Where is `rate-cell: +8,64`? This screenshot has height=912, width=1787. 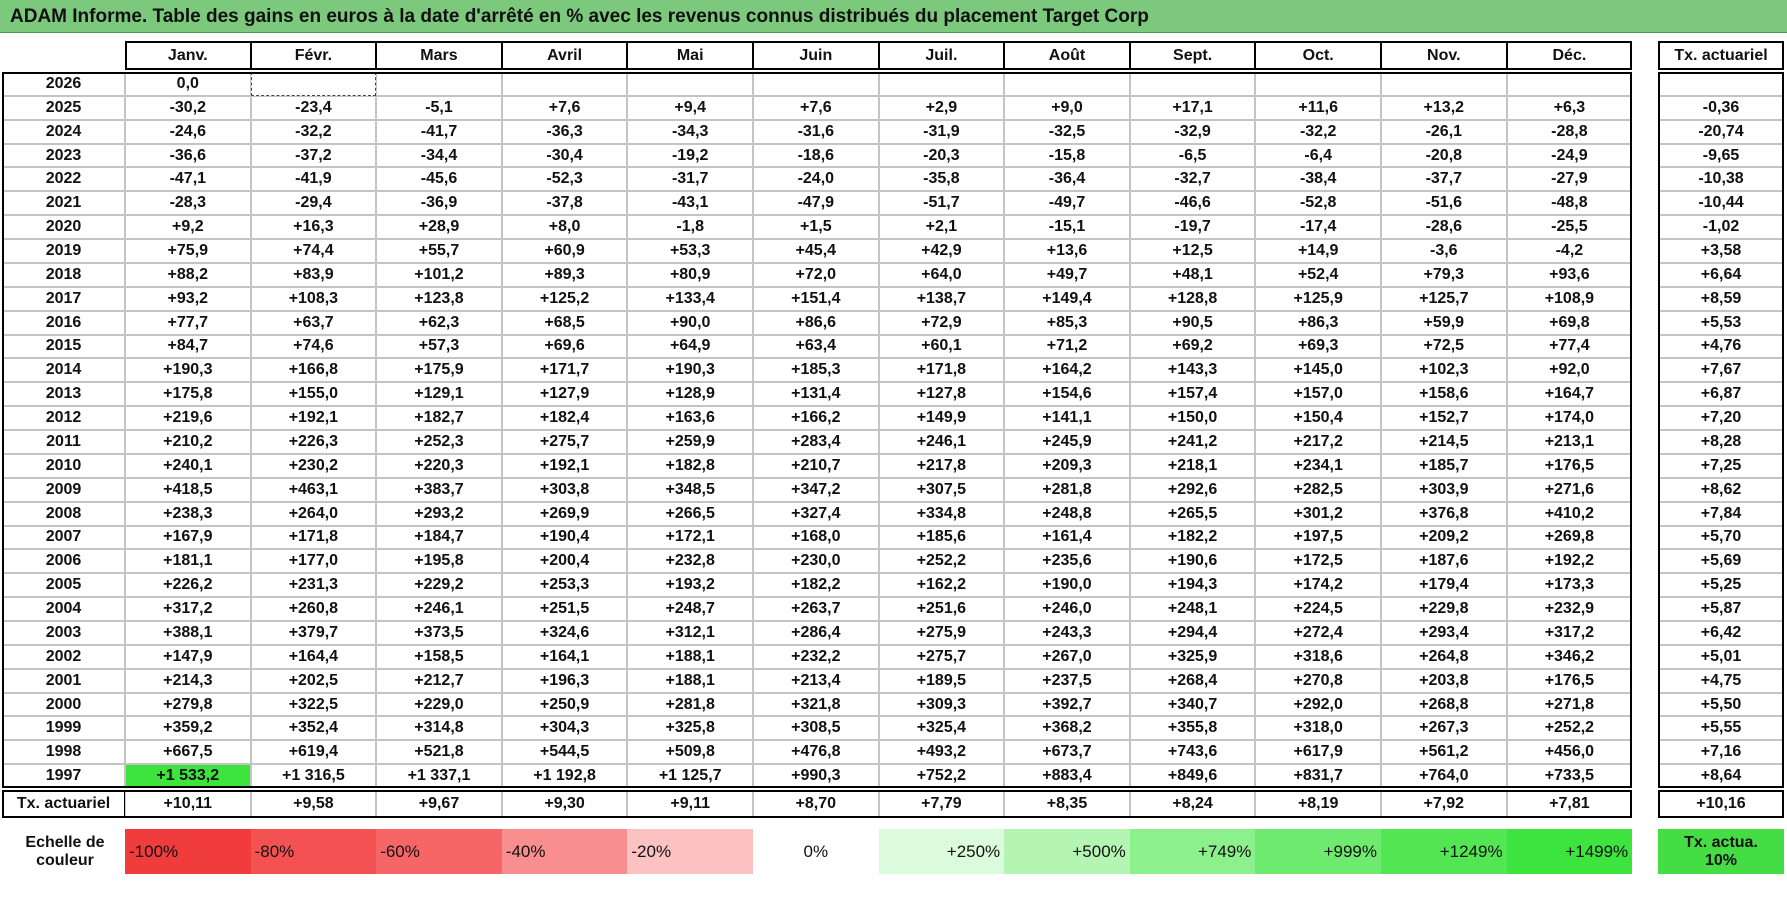
rate-cell: +8,64 is located at coordinates (1721, 776).